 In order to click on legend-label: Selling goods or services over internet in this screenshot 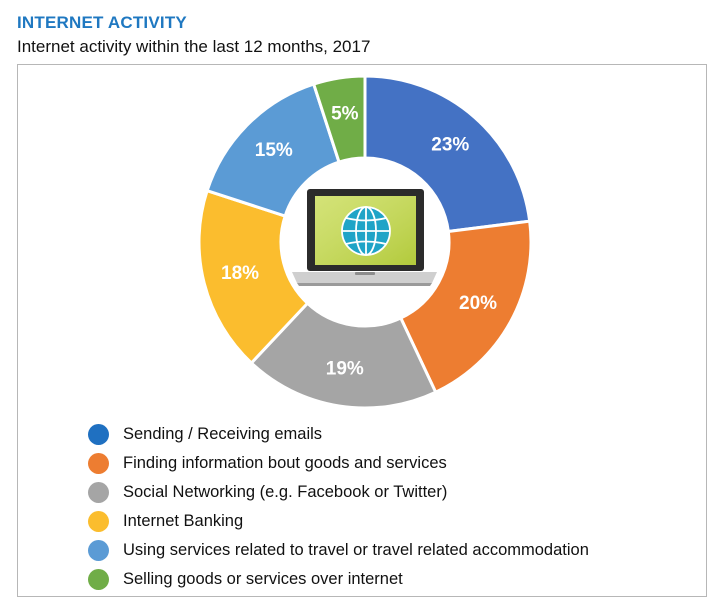, I will do `click(263, 579)`.